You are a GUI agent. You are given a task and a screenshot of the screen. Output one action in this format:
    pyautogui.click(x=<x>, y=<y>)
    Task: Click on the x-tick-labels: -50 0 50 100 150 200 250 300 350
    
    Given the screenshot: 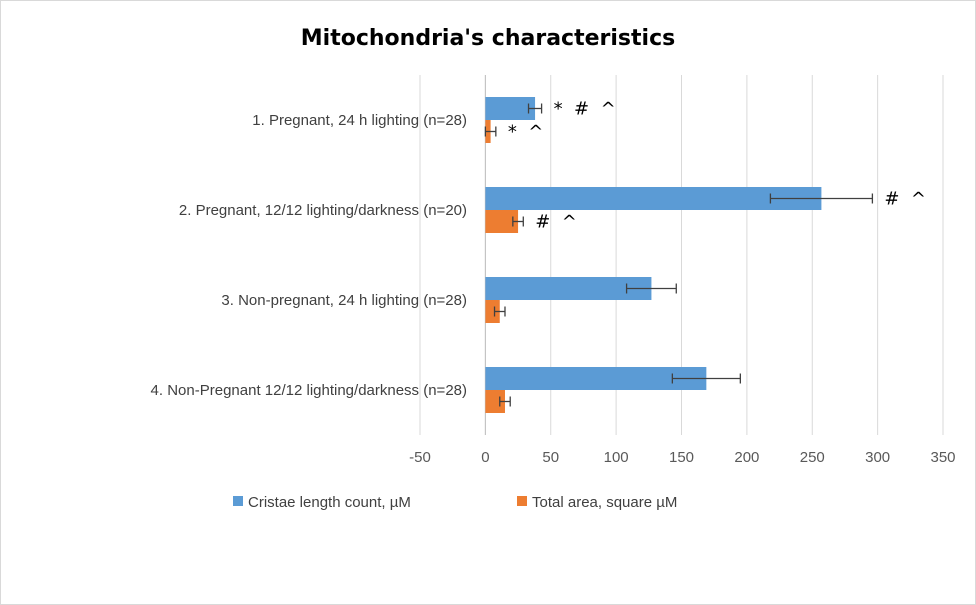 What is the action you would take?
    pyautogui.click(x=682, y=457)
    